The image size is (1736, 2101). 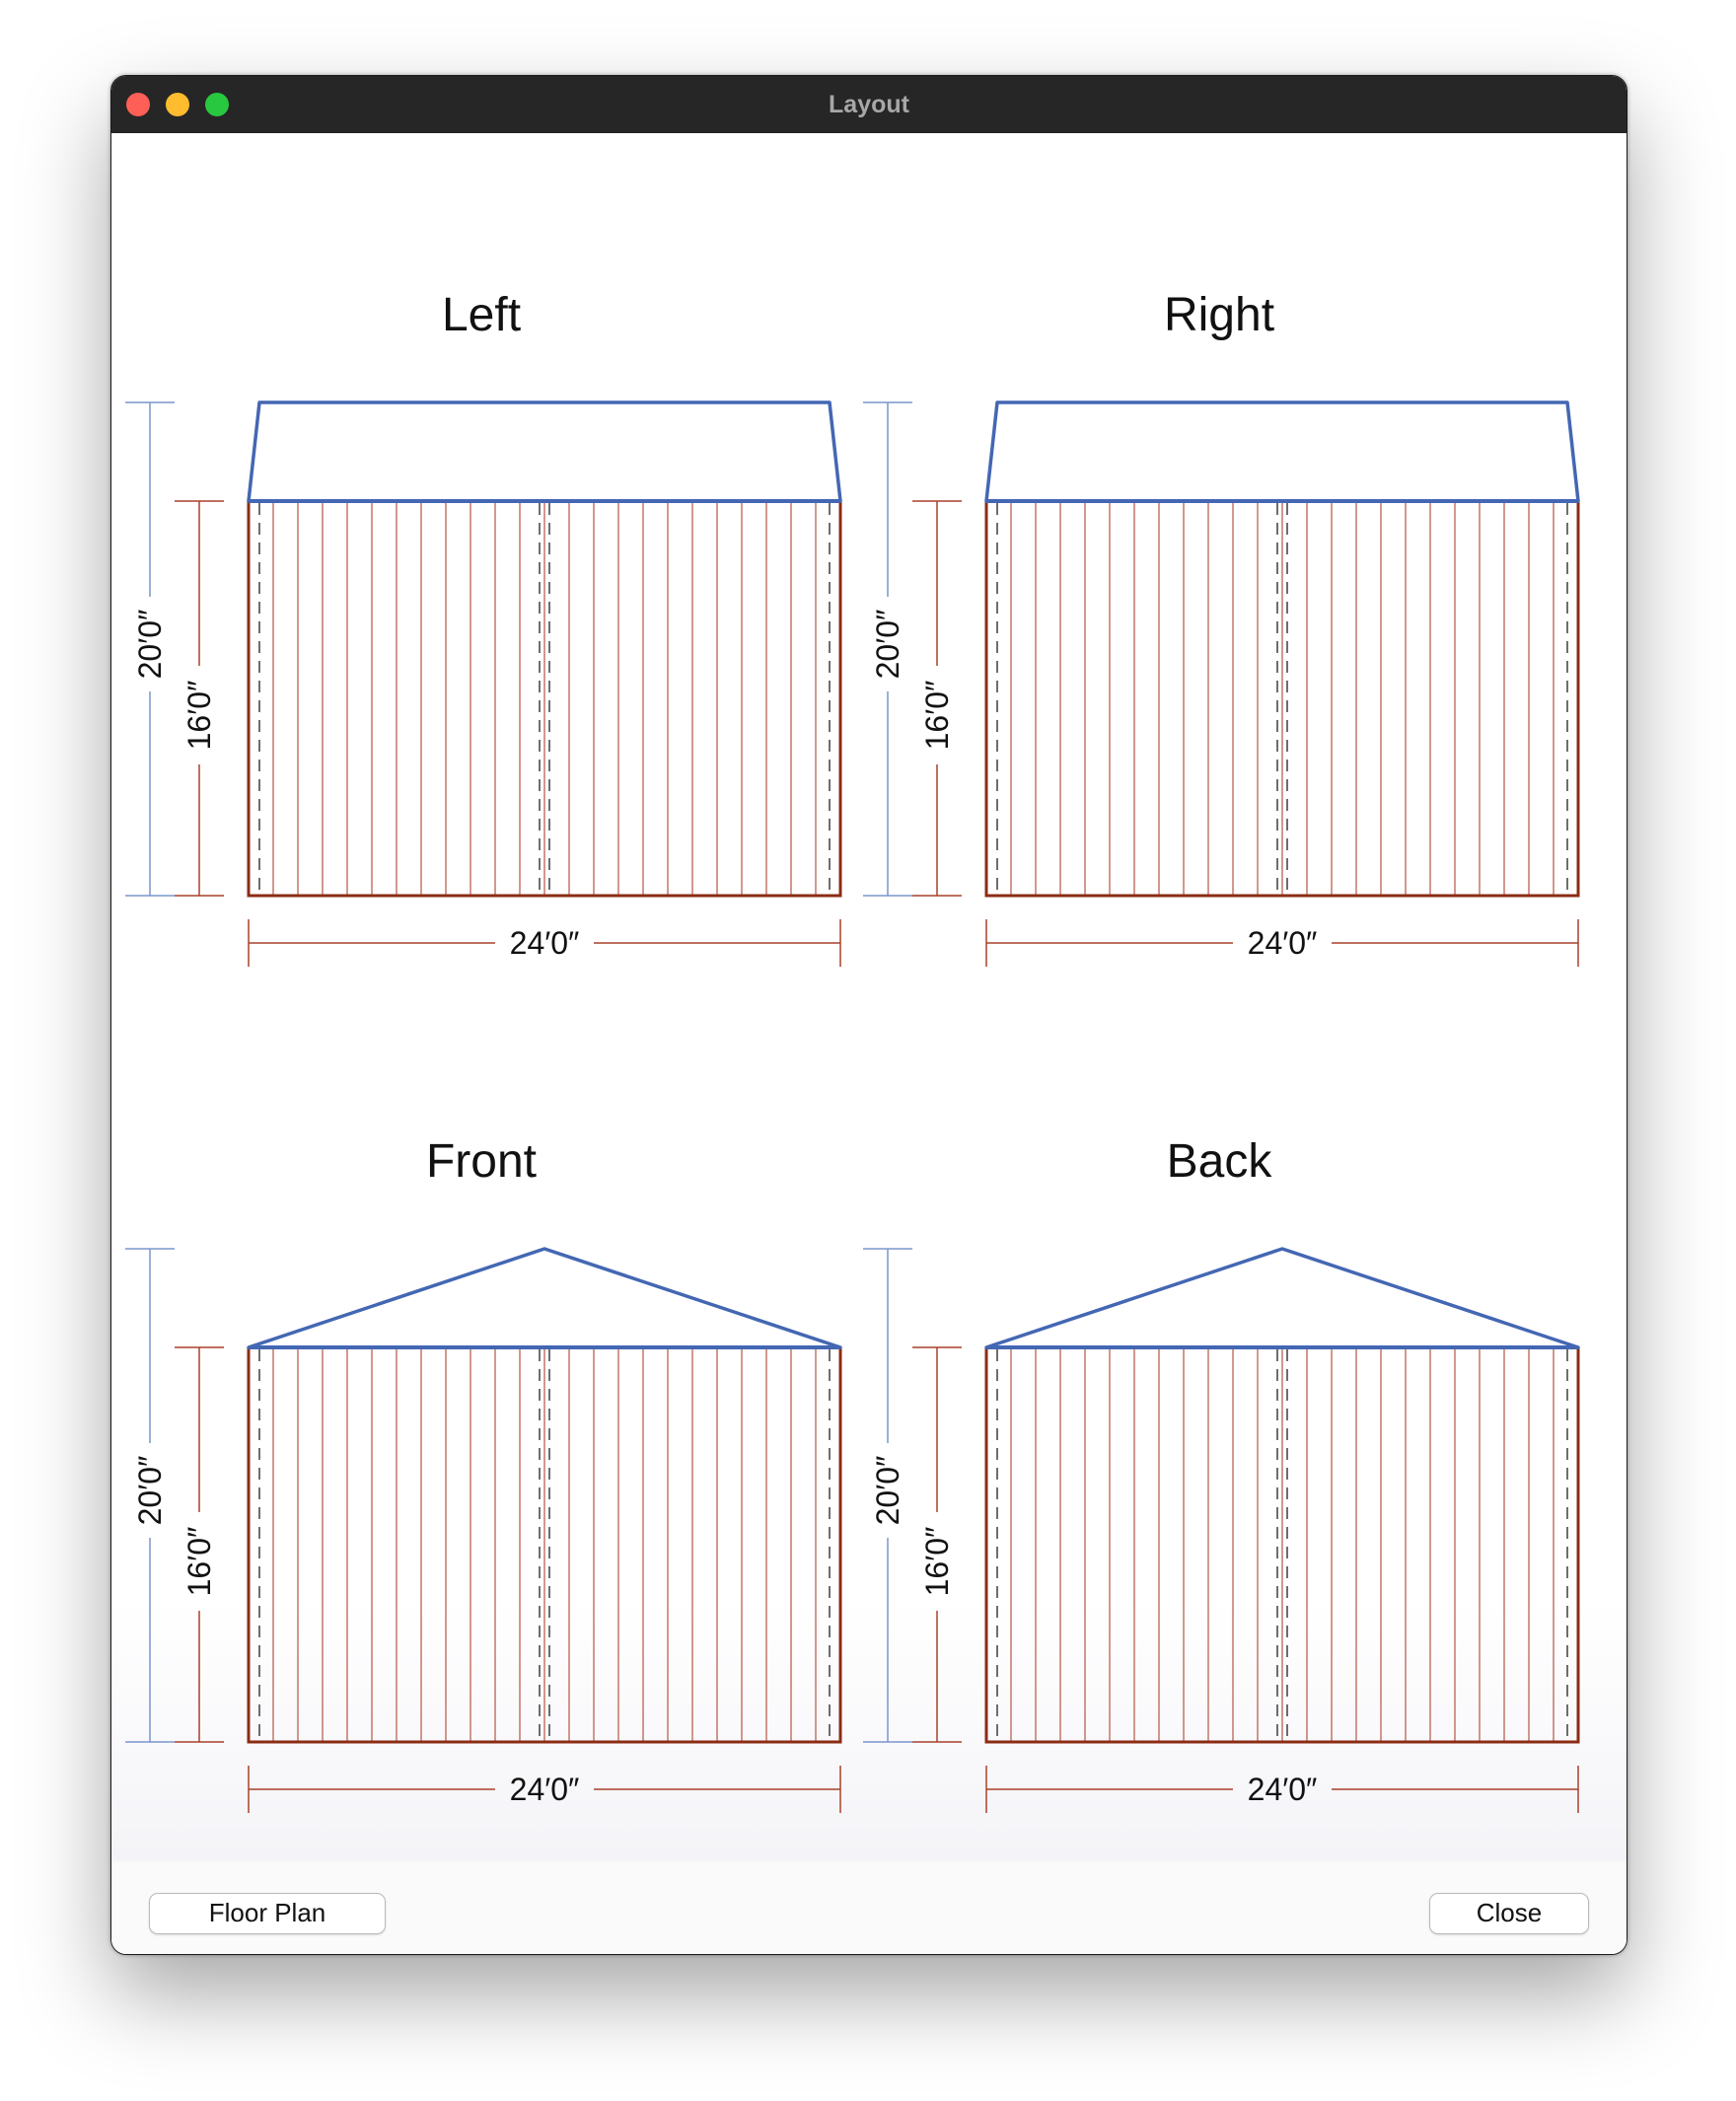 What do you see at coordinates (482, 1161) in the screenshot?
I see `elevation-title: Front` at bounding box center [482, 1161].